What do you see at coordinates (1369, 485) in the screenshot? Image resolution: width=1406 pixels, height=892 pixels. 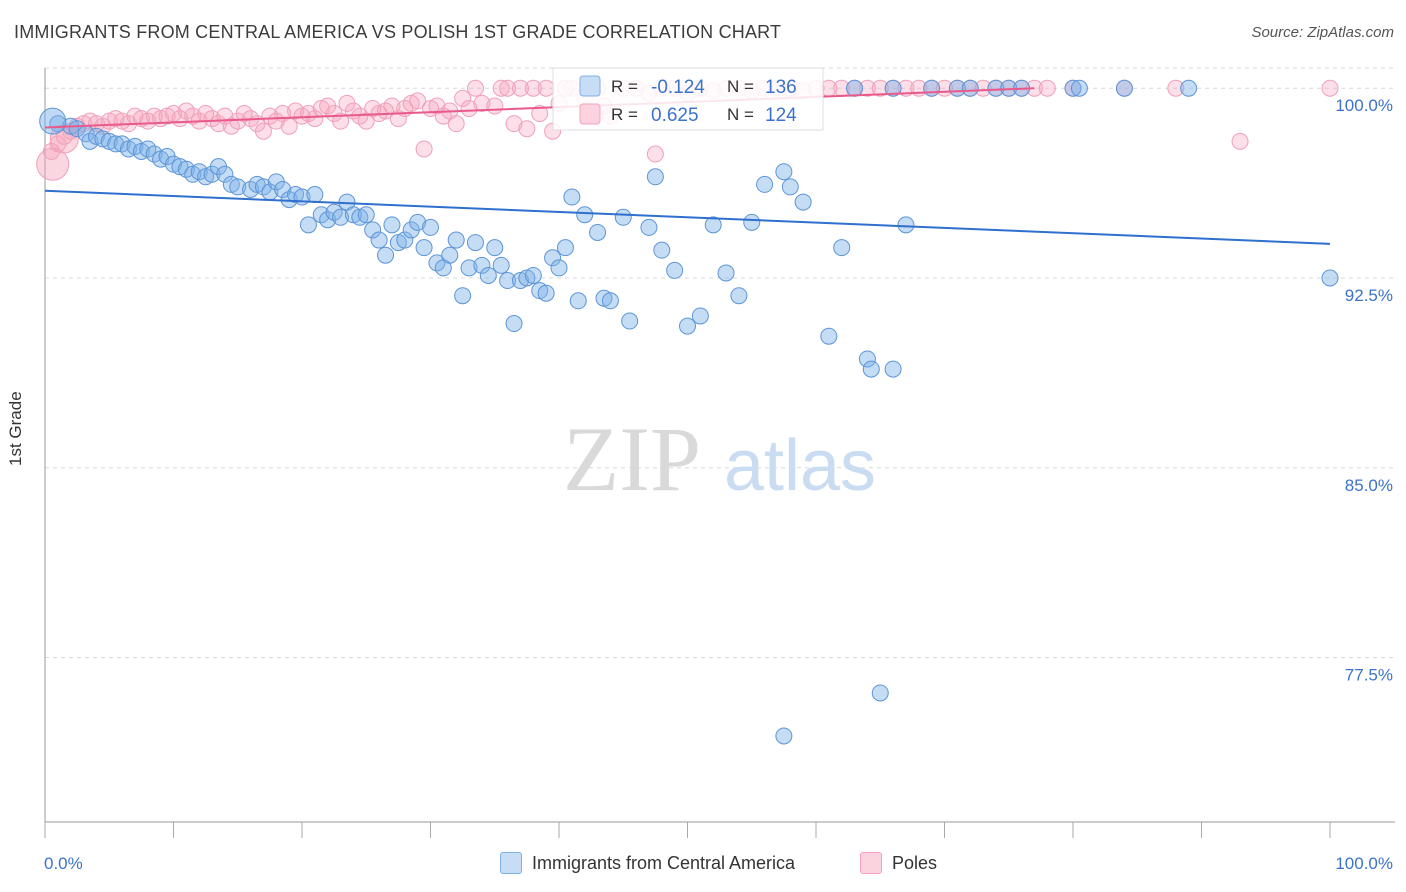 I see `y-tick-label: 85.0%` at bounding box center [1369, 485].